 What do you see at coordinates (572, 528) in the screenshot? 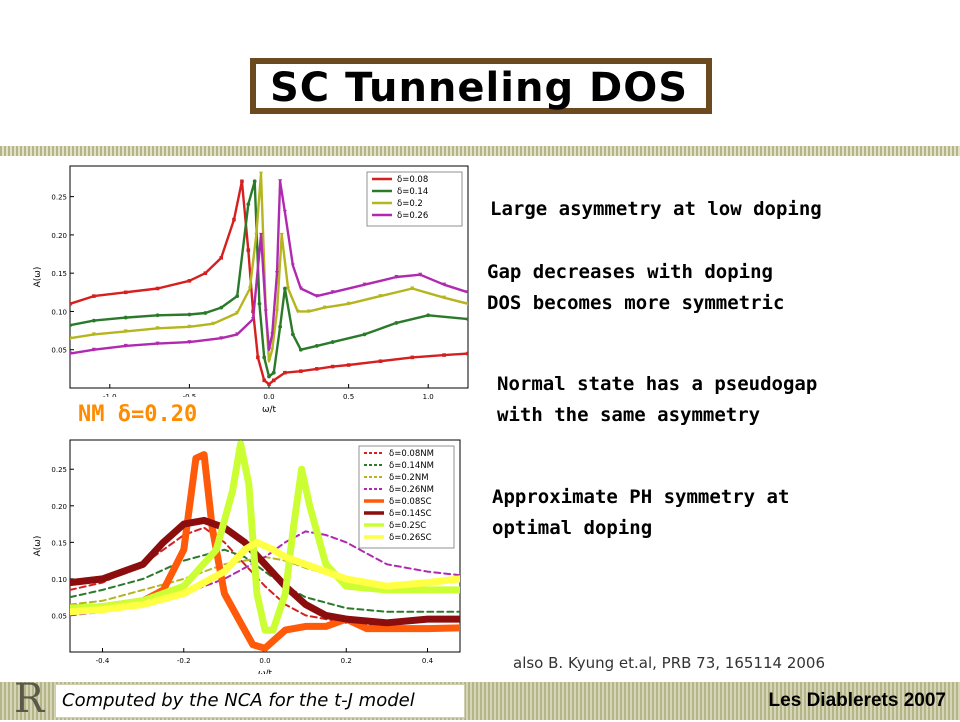
I see `note-optimal-doping: optimal doping` at bounding box center [572, 528].